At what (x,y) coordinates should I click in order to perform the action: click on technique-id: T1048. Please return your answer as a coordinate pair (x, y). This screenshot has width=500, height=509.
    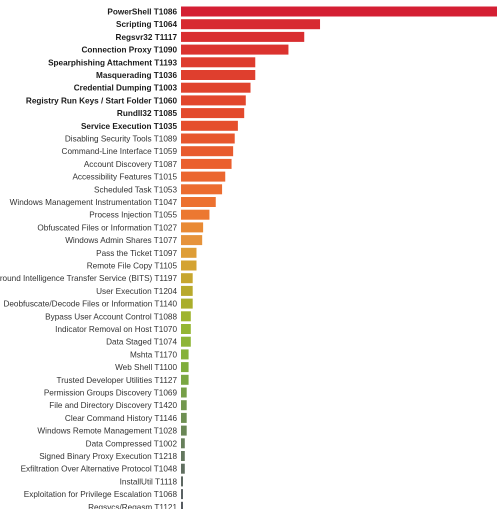
    Looking at the image, I should click on (166, 469).